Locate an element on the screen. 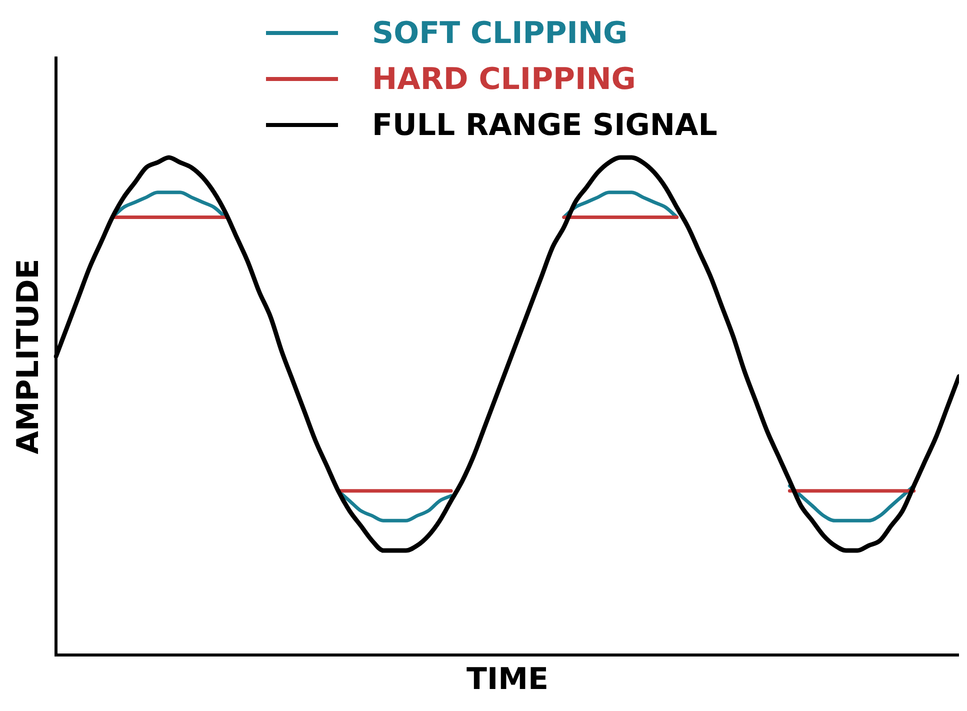 Image resolution: width=967 pixels, height=711 pixels. legend-label: SOFT CLIPPING is located at coordinates (500, 33).